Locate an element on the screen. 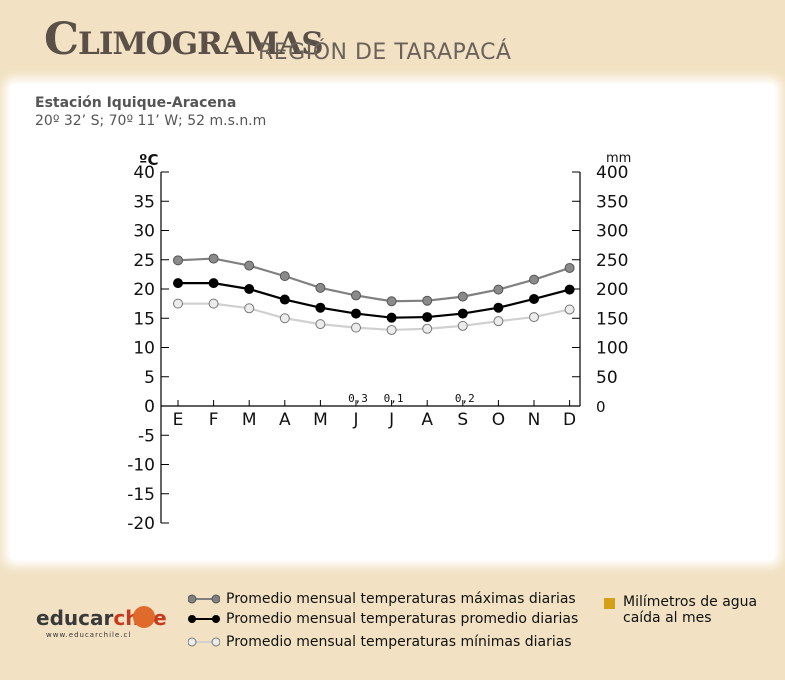  y-left-tick-label: -20 is located at coordinates (141, 524).